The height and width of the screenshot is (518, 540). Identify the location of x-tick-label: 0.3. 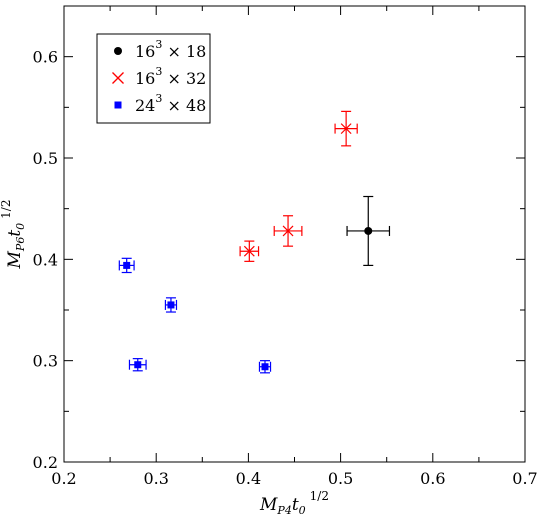
(155, 478).